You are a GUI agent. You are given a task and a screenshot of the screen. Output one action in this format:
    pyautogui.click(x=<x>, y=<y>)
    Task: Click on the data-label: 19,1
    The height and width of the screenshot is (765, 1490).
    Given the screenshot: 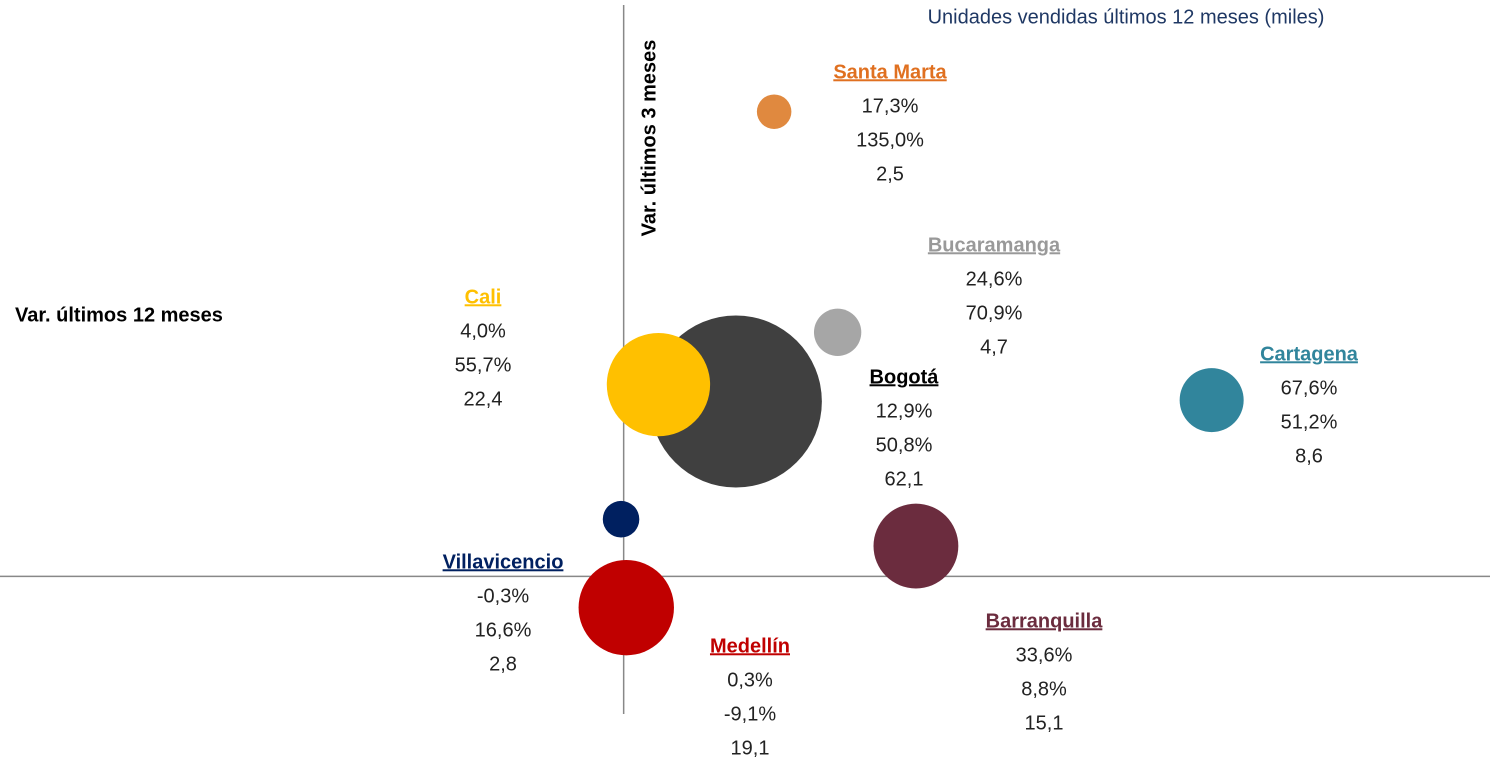 What is the action you would take?
    pyautogui.click(x=750, y=748)
    